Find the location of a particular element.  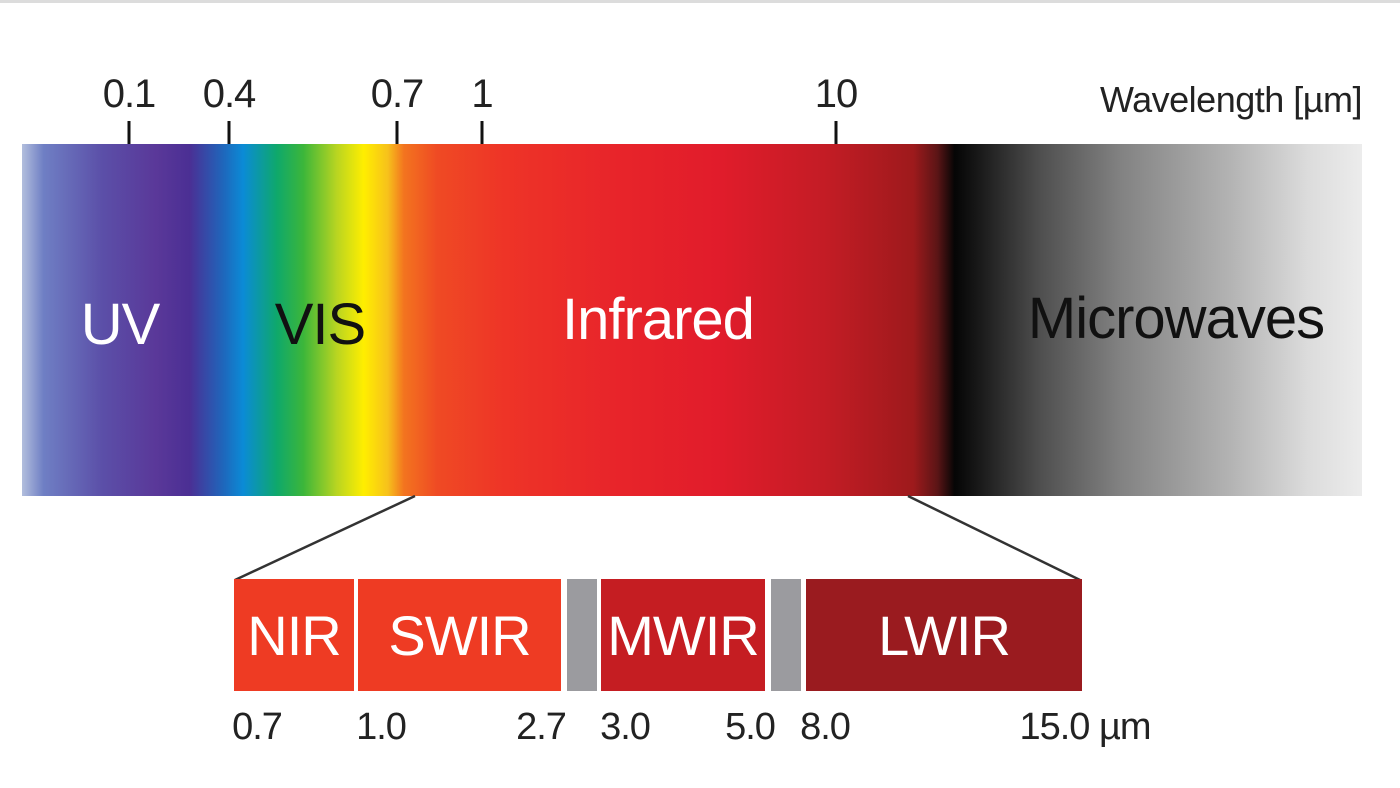

region-label-uv: UV is located at coordinates (120, 324).